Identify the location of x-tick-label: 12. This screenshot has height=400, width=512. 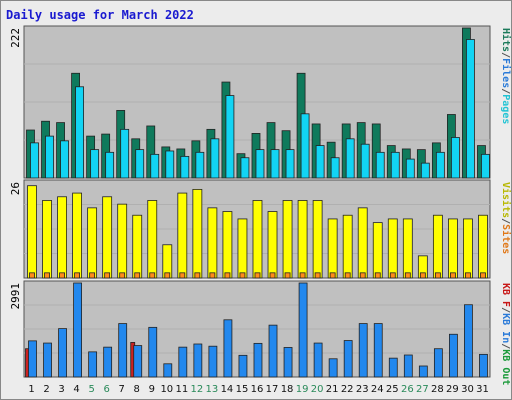
(197, 389).